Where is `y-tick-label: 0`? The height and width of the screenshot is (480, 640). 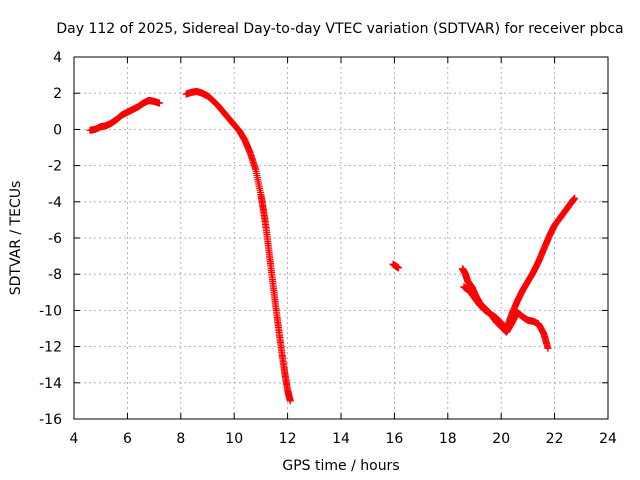 y-tick-label: 0 is located at coordinates (57, 130).